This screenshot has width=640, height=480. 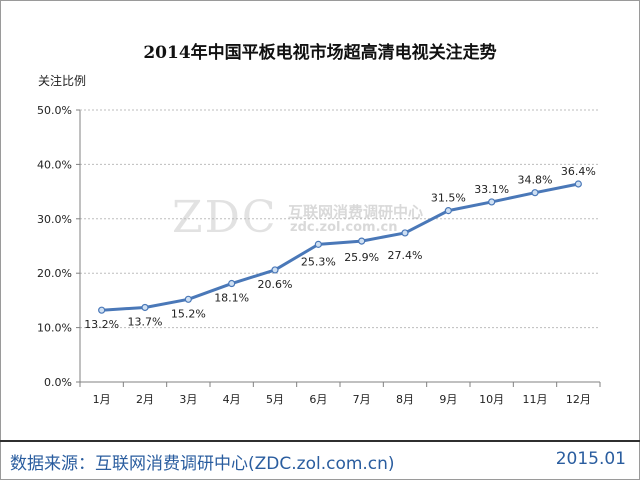 I want to click on x-tick-label: 11月, so click(x=535, y=399).